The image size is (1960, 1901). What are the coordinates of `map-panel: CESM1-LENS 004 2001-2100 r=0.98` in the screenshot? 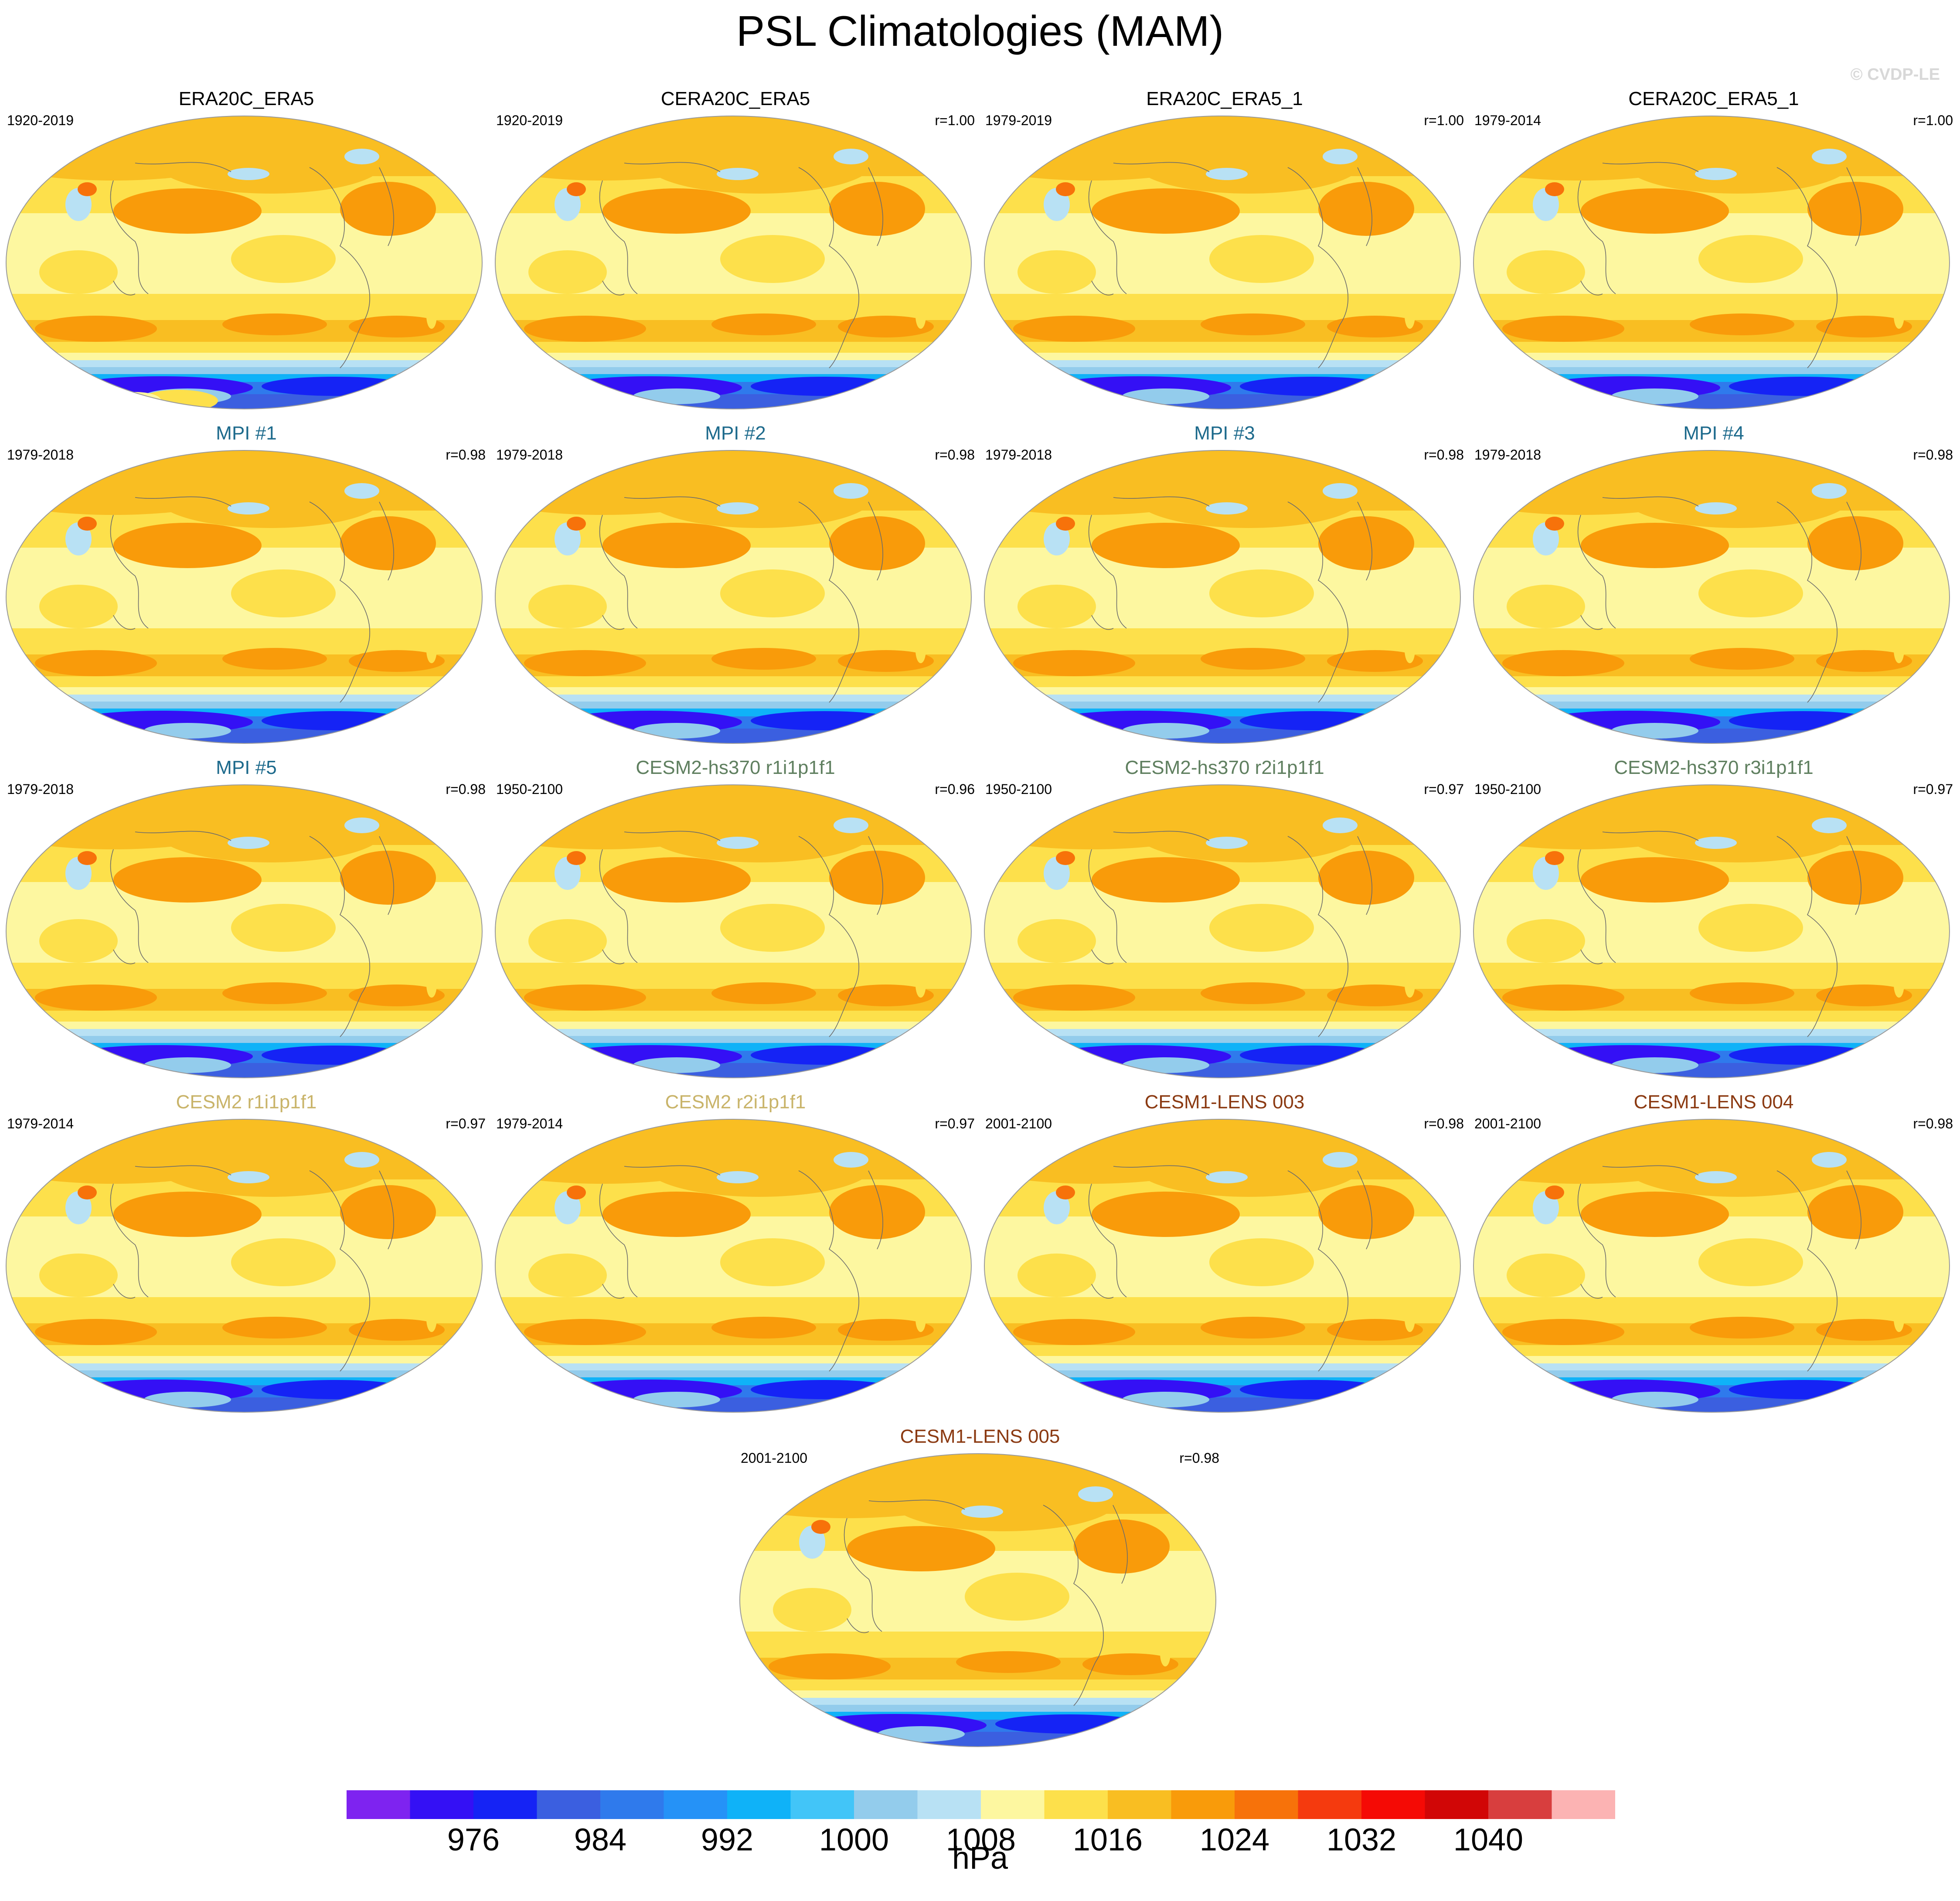 It's located at (1714, 1251).